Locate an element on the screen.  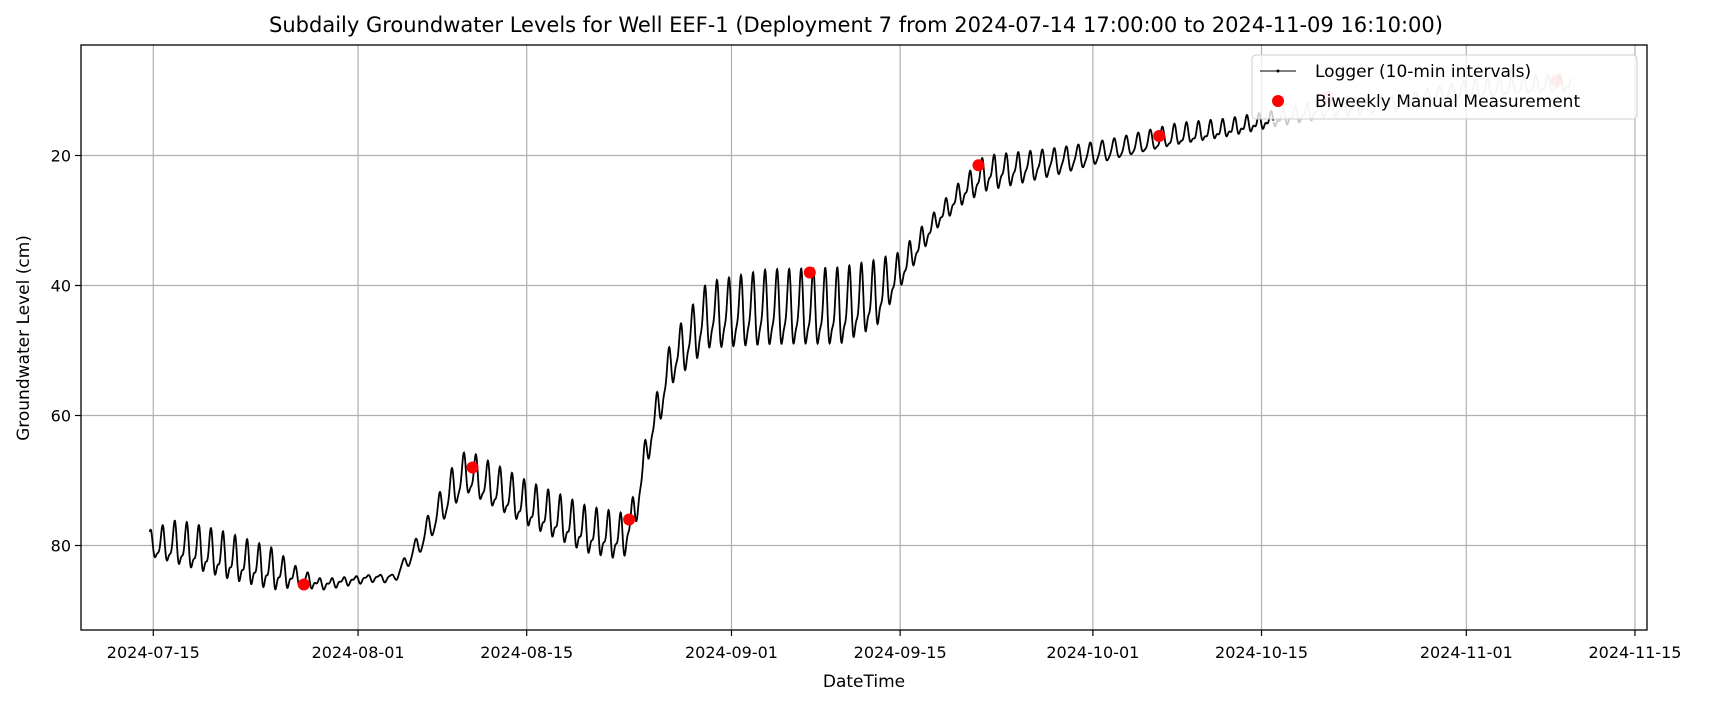
x-tick-label: 2024-09-15 is located at coordinates (900, 652).